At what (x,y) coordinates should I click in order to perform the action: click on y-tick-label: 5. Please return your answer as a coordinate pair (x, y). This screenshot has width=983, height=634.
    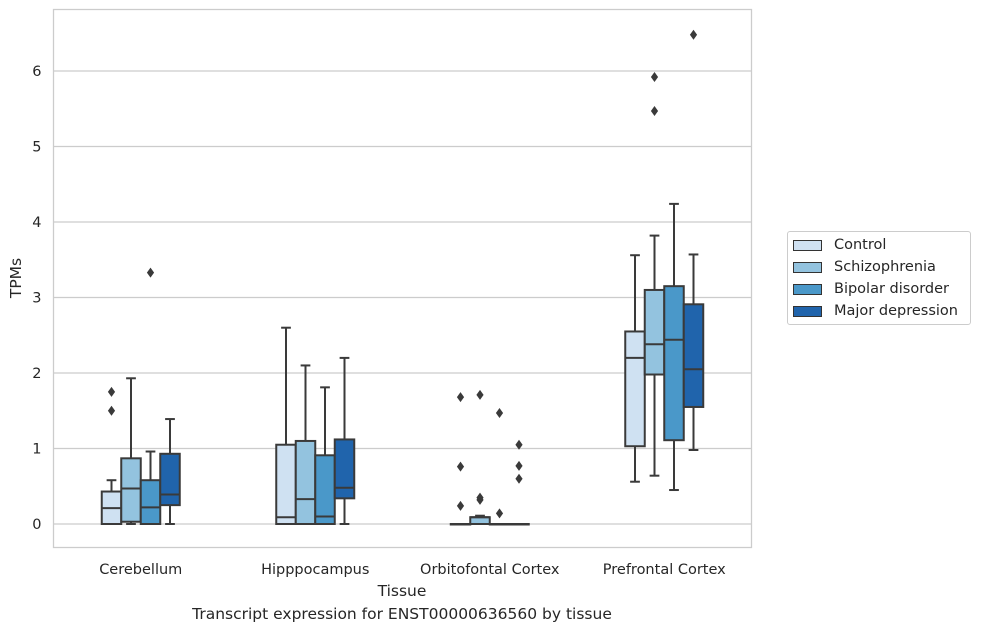
    Looking at the image, I should click on (36, 148).